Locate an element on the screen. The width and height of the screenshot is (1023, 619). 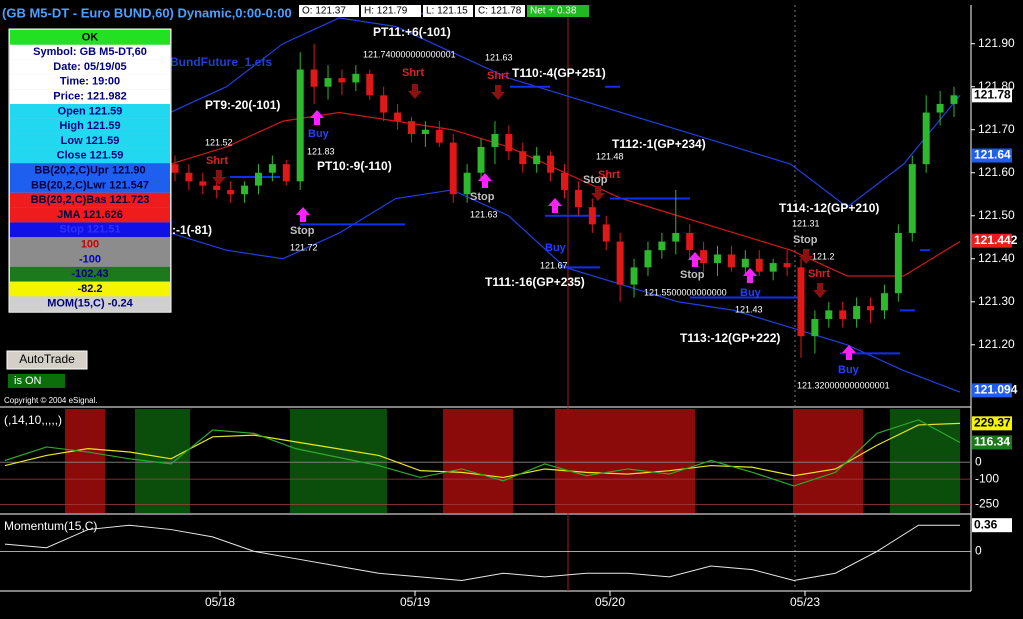
panel-row-label: -100 is located at coordinates (90, 259).